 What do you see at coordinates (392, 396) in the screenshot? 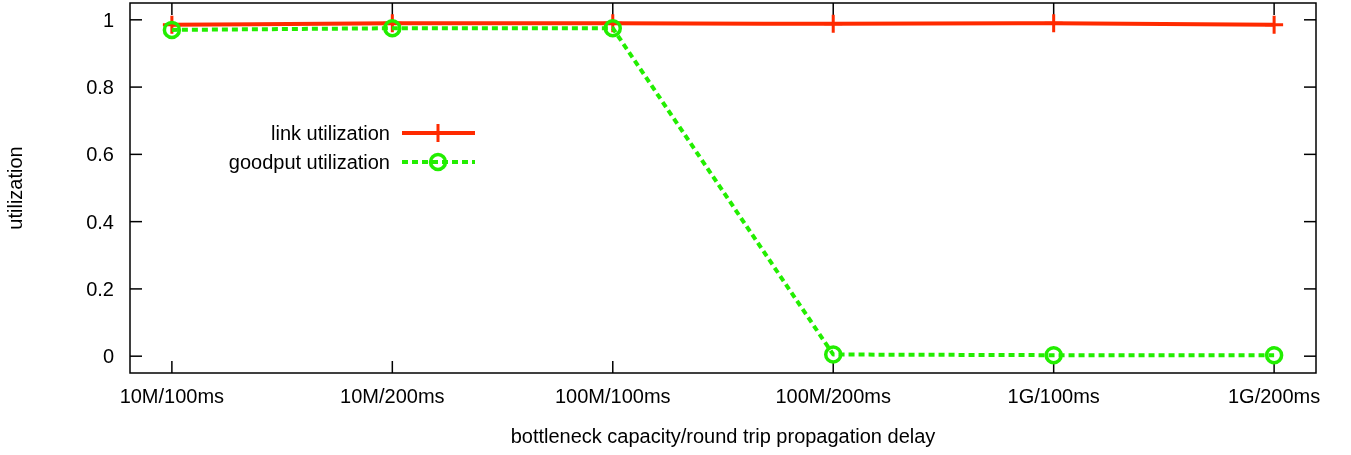
I see `x-tick-label: 10M/200ms` at bounding box center [392, 396].